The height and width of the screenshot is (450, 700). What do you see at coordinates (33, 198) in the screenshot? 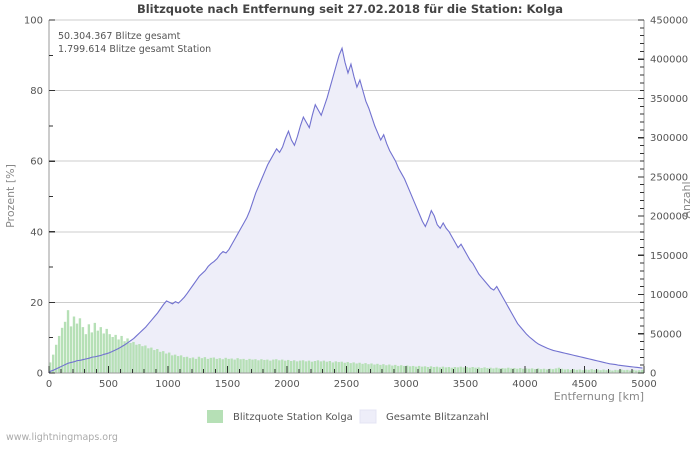
I see `y-axis-left-labels: 0 20 40 60 80 100` at bounding box center [33, 198].